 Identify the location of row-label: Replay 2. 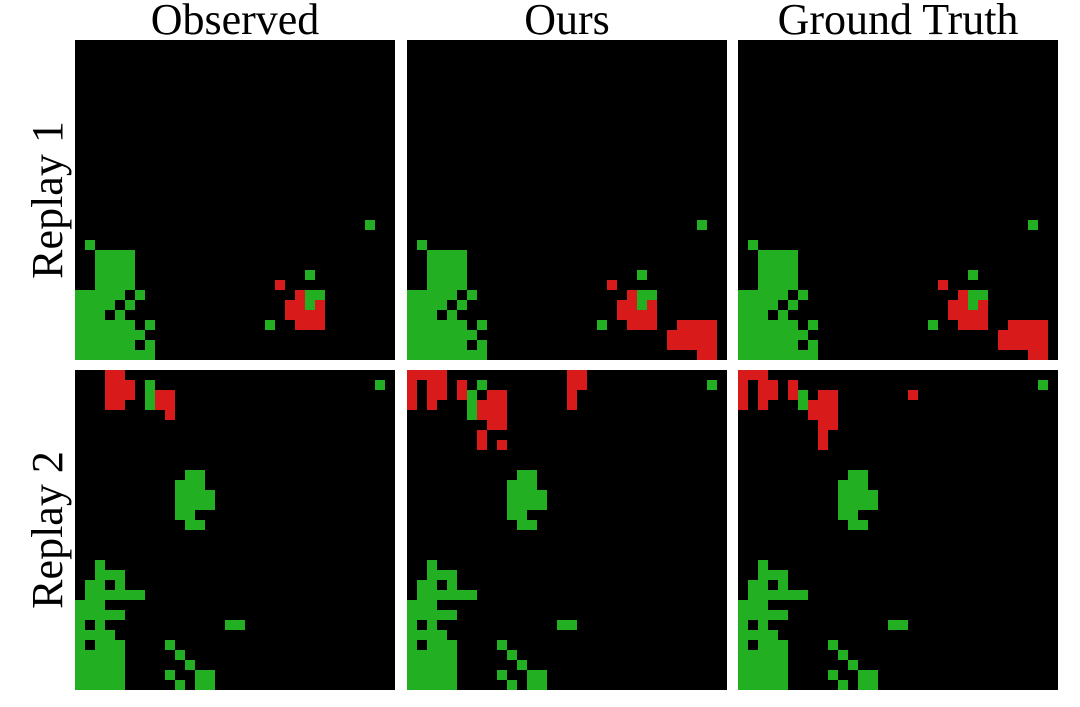
(47, 530).